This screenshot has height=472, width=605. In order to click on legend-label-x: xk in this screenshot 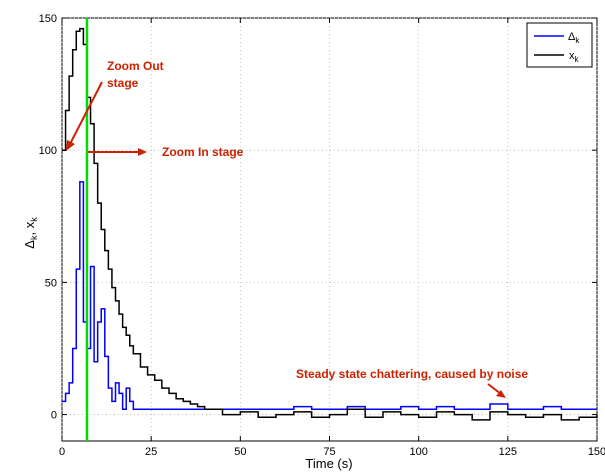, I will do `click(574, 57)`.